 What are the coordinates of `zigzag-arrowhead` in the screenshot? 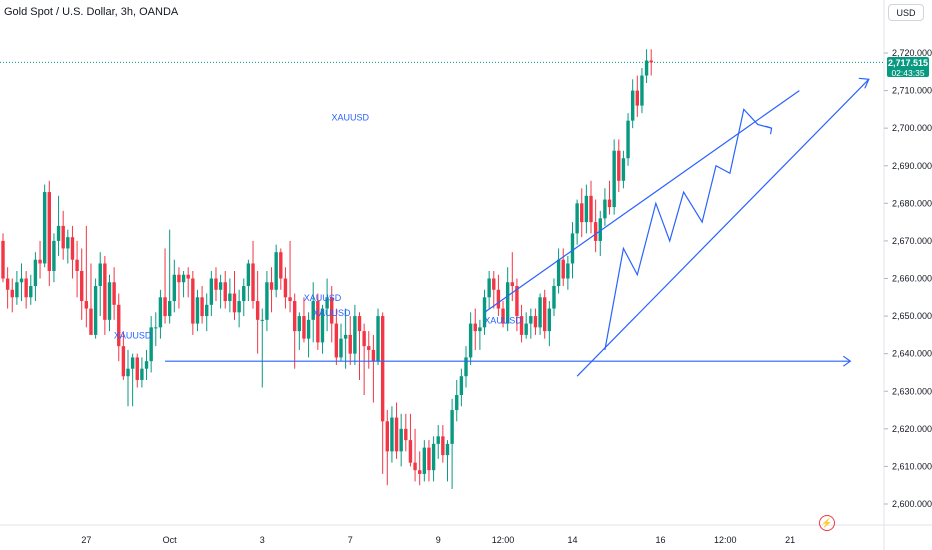 It's located at (769, 130).